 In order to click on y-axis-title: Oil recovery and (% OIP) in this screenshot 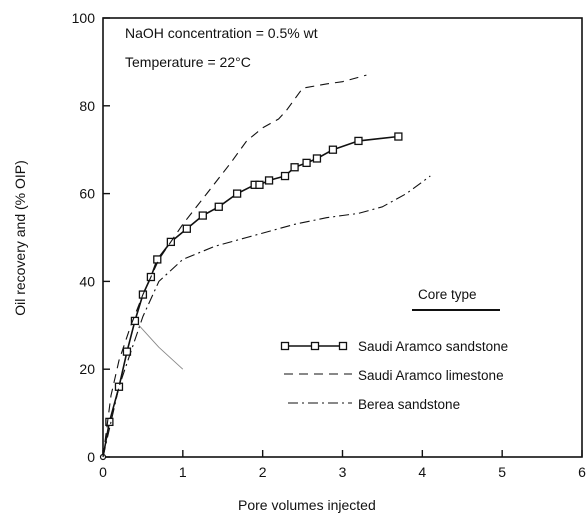, I will do `click(20, 238)`.